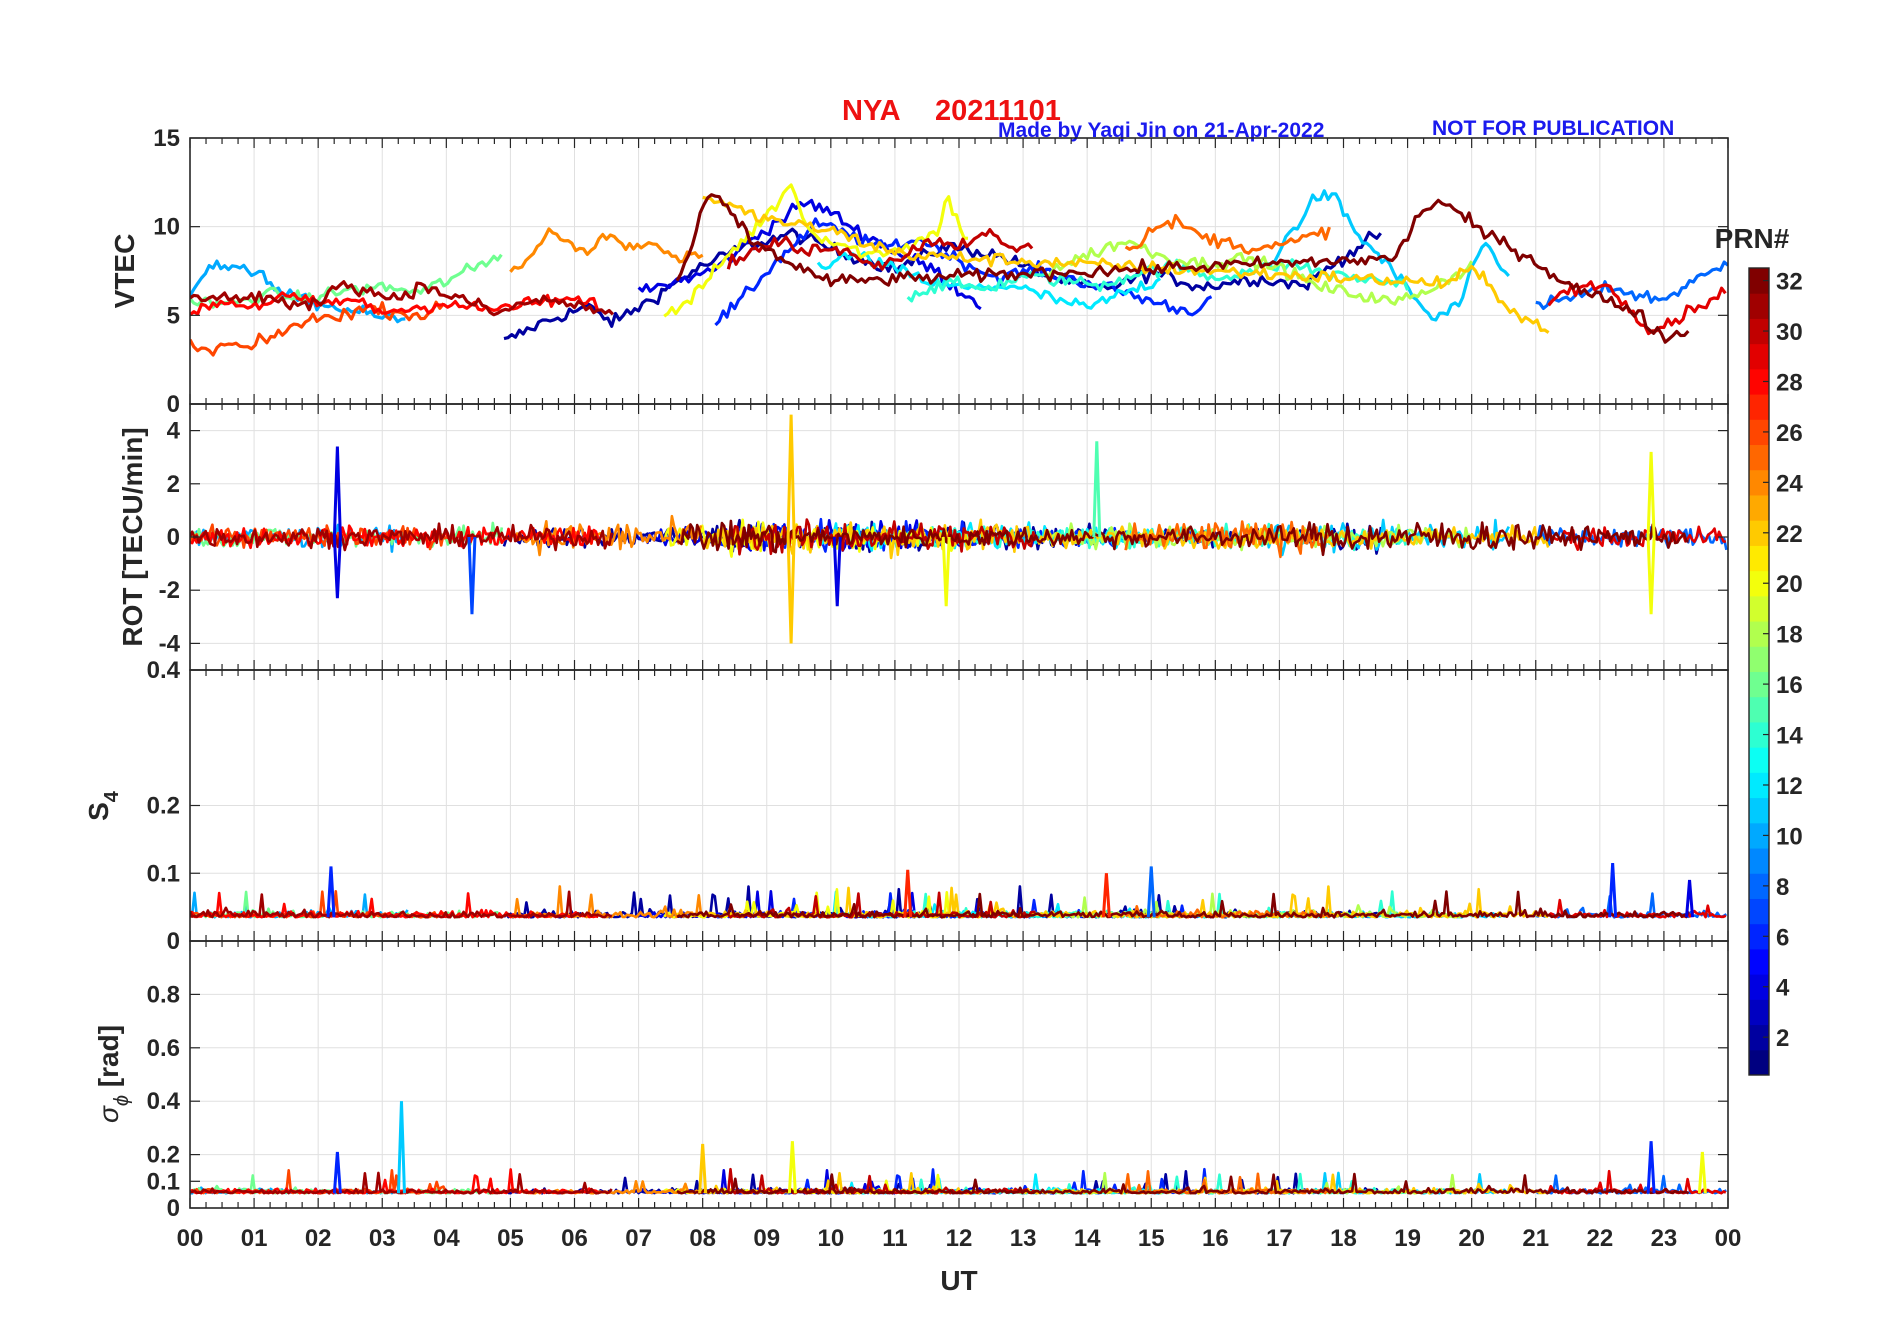 This screenshot has height=1330, width=1902. I want to click on colorbar-tick-label: 14, so click(1789, 736).